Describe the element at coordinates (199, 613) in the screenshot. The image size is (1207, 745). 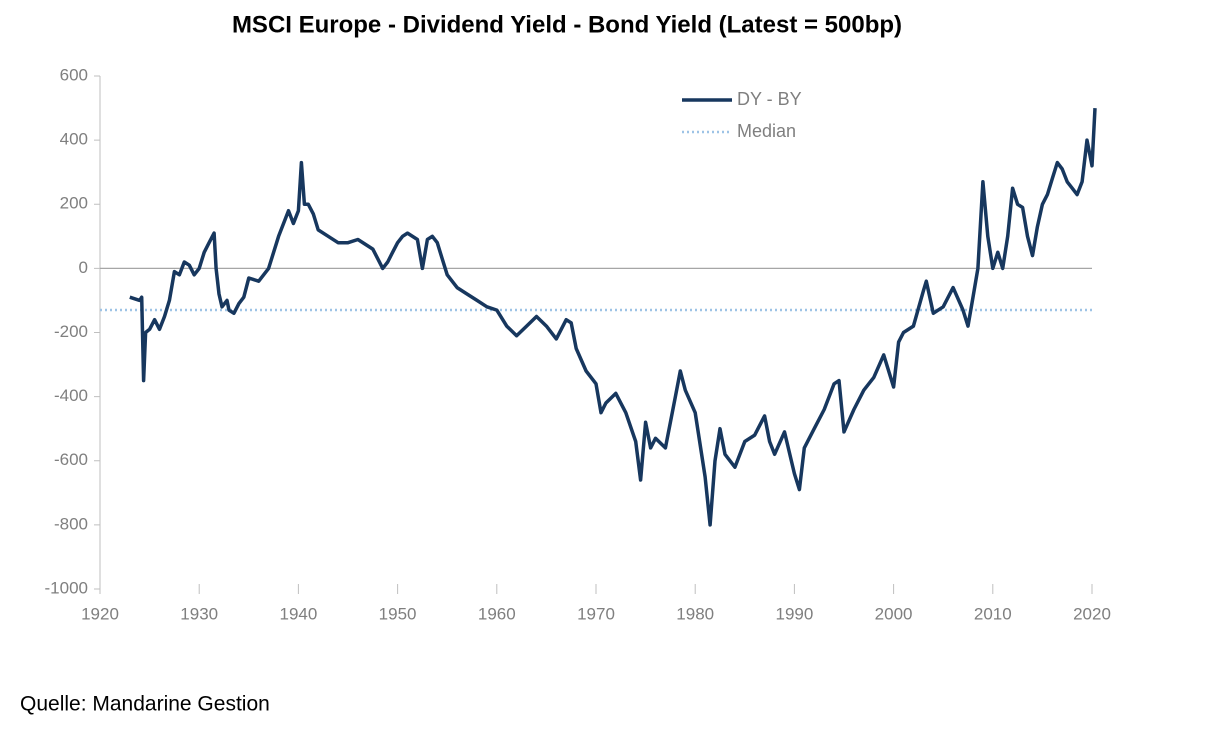
I see `x-tick-label: 1930` at that location.